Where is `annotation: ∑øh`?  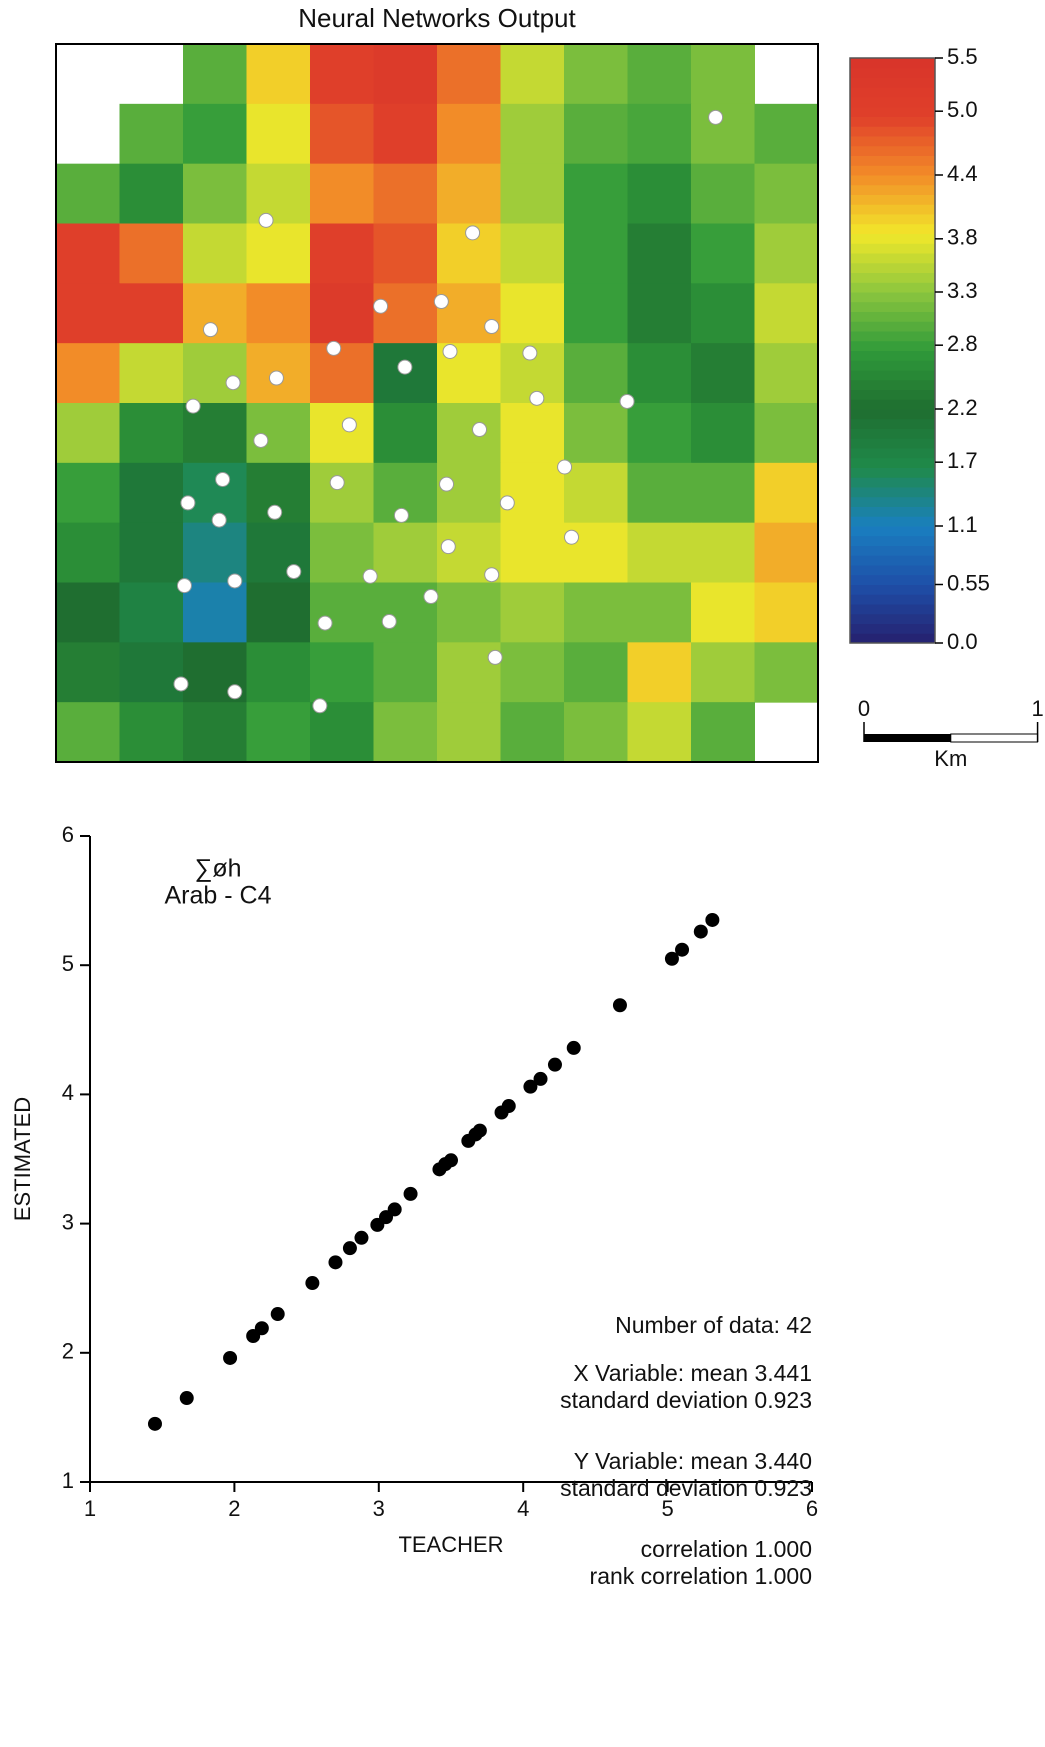 annotation: ∑øh is located at coordinates (218, 869).